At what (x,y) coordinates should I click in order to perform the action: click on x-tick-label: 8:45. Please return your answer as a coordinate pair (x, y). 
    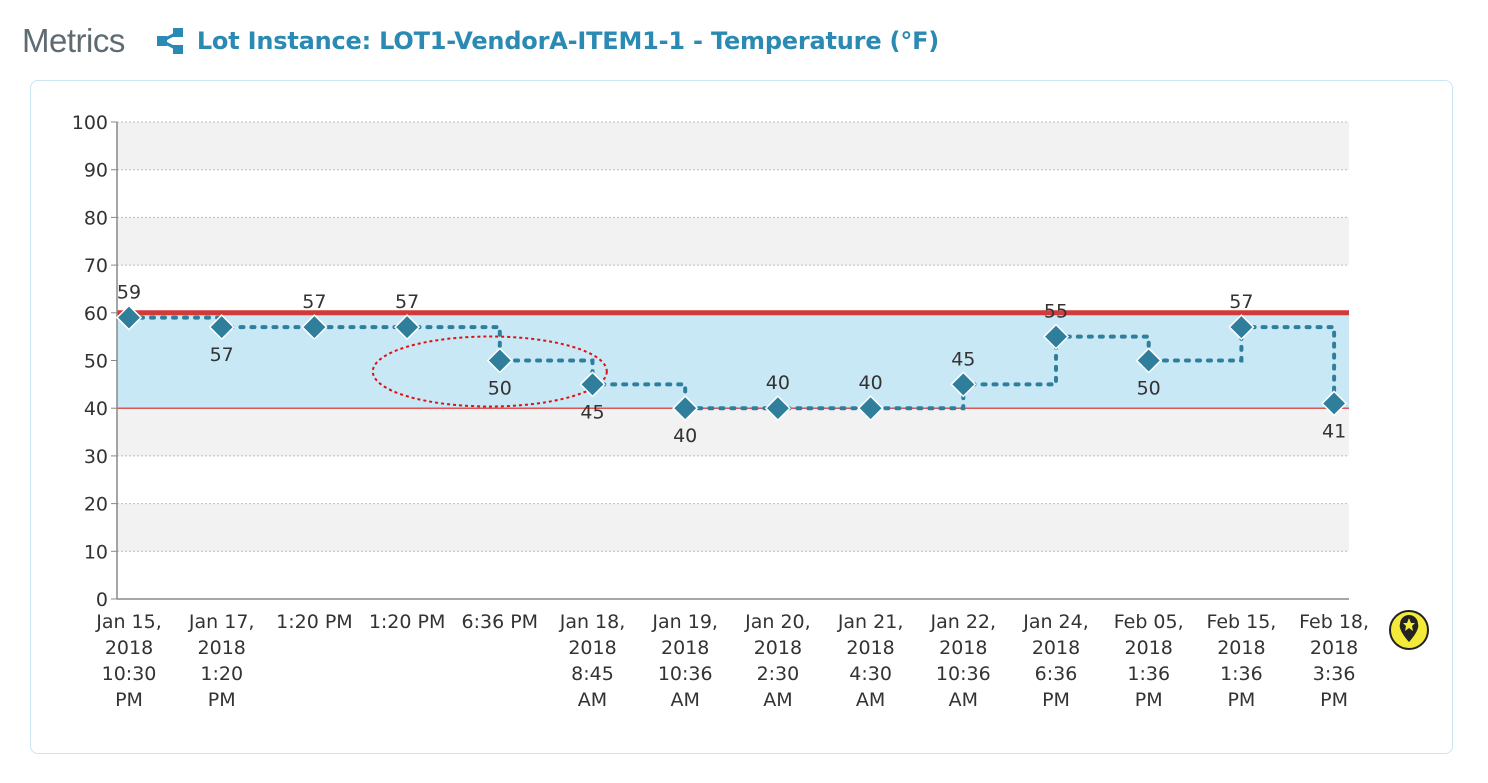
    Looking at the image, I should click on (592, 674).